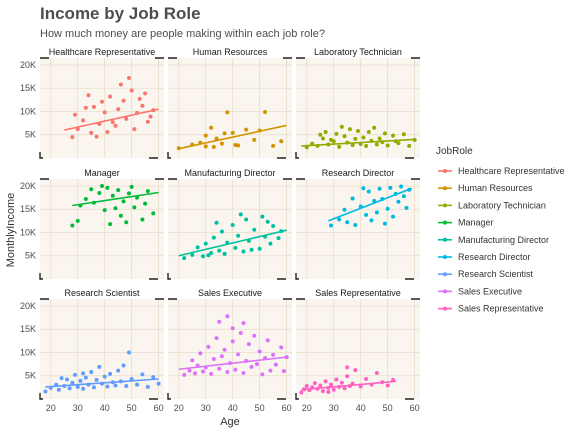 The height and width of the screenshot is (432, 576). Describe the element at coordinates (102, 344) in the screenshot. I see `facet-panel: Research Scientist` at that location.